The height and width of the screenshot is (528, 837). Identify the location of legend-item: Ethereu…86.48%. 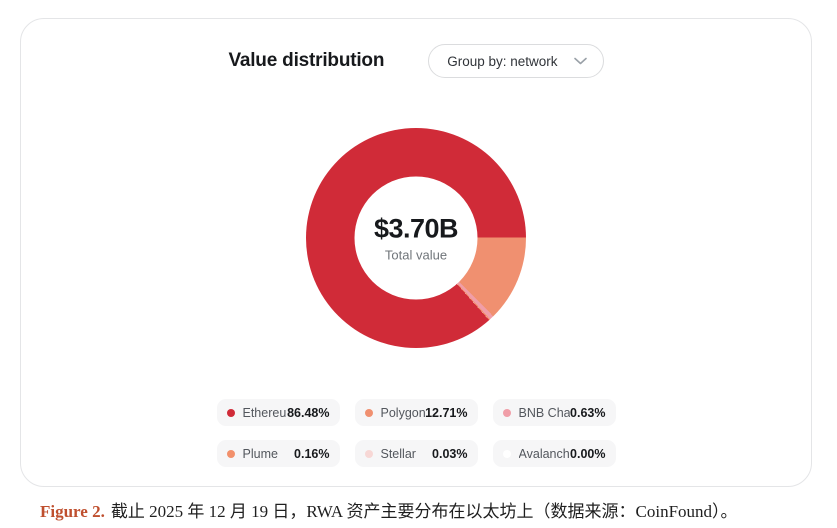
(278, 412).